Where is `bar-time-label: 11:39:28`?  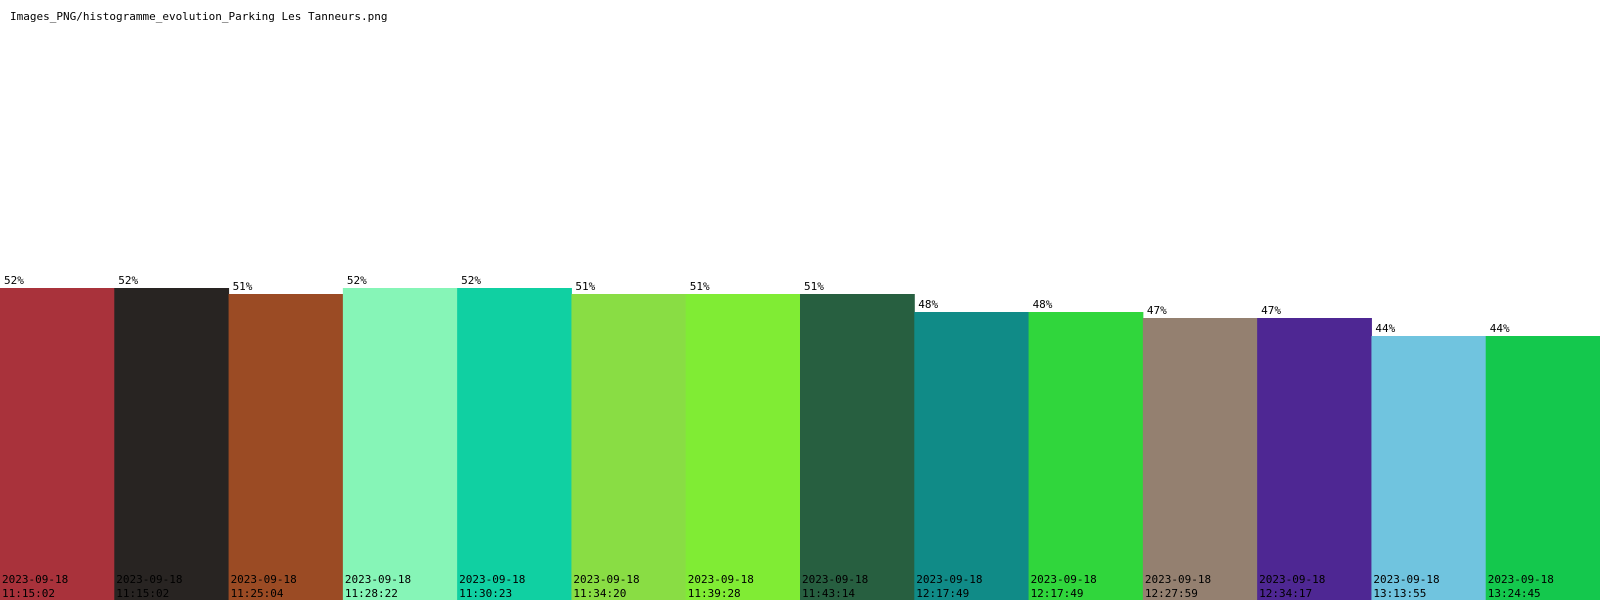 bar-time-label: 11:39:28 is located at coordinates (714, 593).